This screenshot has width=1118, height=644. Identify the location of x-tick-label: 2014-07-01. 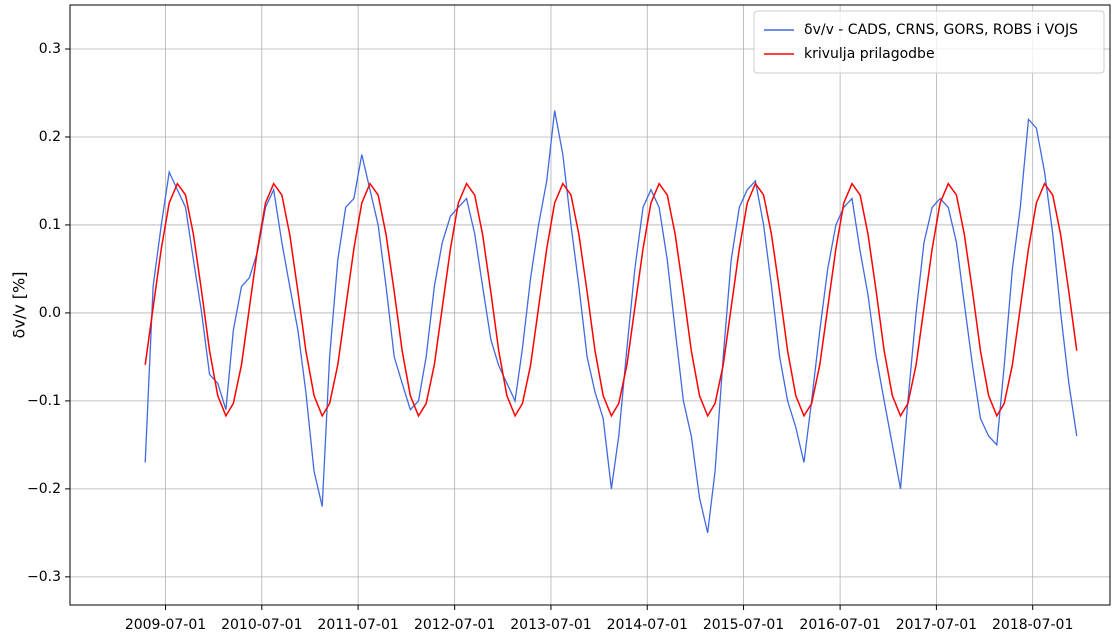
(647, 625).